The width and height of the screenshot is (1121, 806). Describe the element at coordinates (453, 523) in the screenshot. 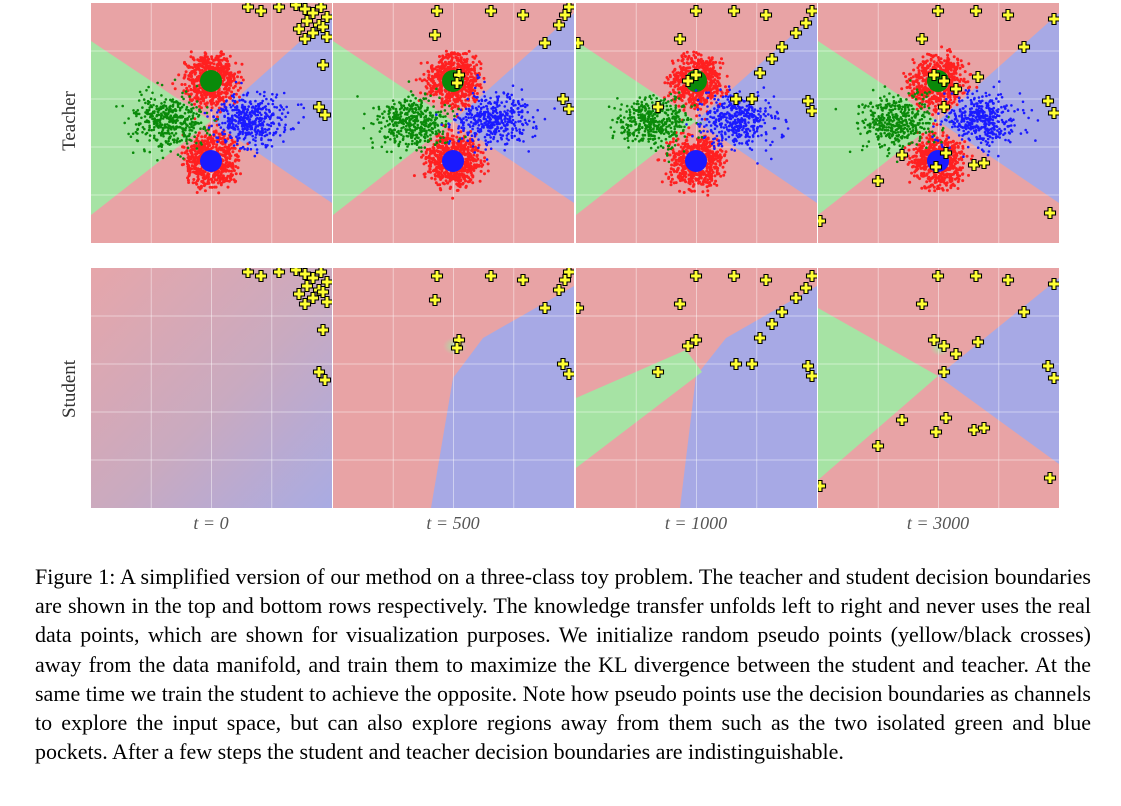

I see `time-label-500: t = 500` at that location.